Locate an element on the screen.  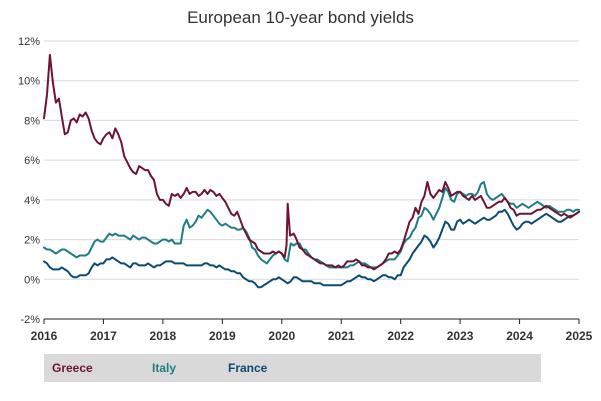
chart-title: European 10-year bond yields is located at coordinates (300, 17).